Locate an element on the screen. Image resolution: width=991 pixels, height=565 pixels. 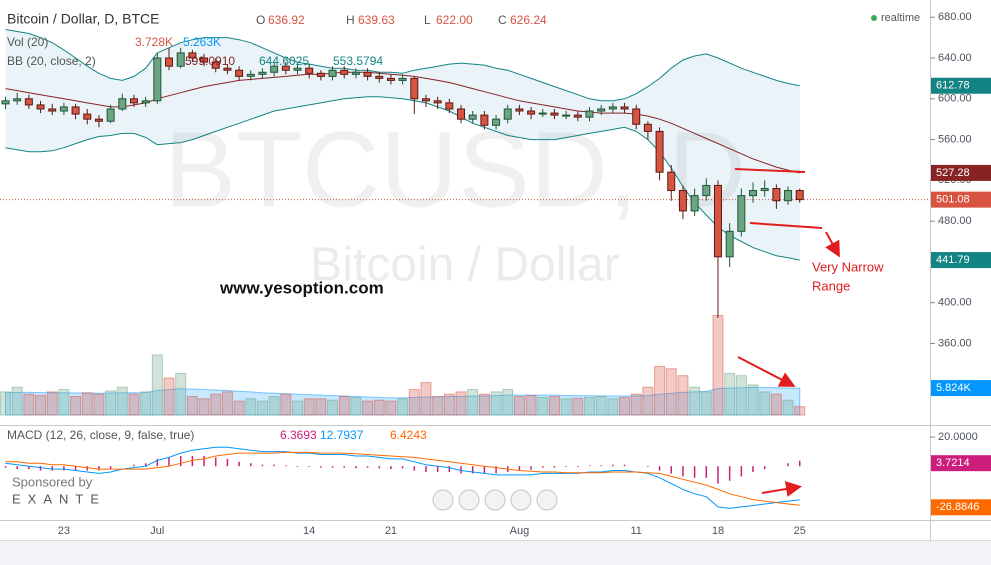
macd-line is located at coordinates (402, 477).